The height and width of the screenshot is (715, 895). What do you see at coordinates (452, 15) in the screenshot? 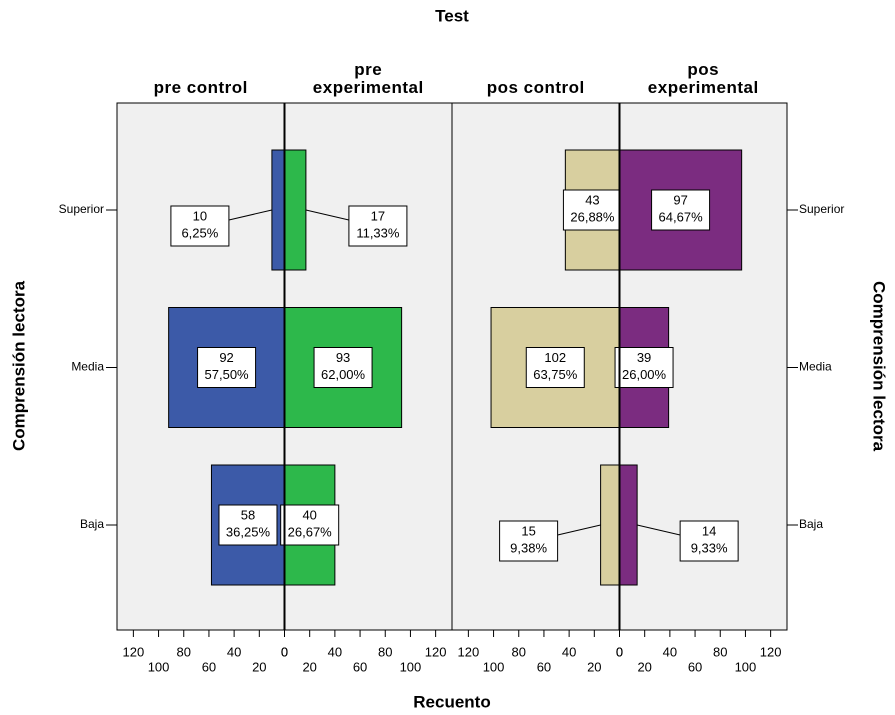
I see `chart-title: Test` at bounding box center [452, 15].